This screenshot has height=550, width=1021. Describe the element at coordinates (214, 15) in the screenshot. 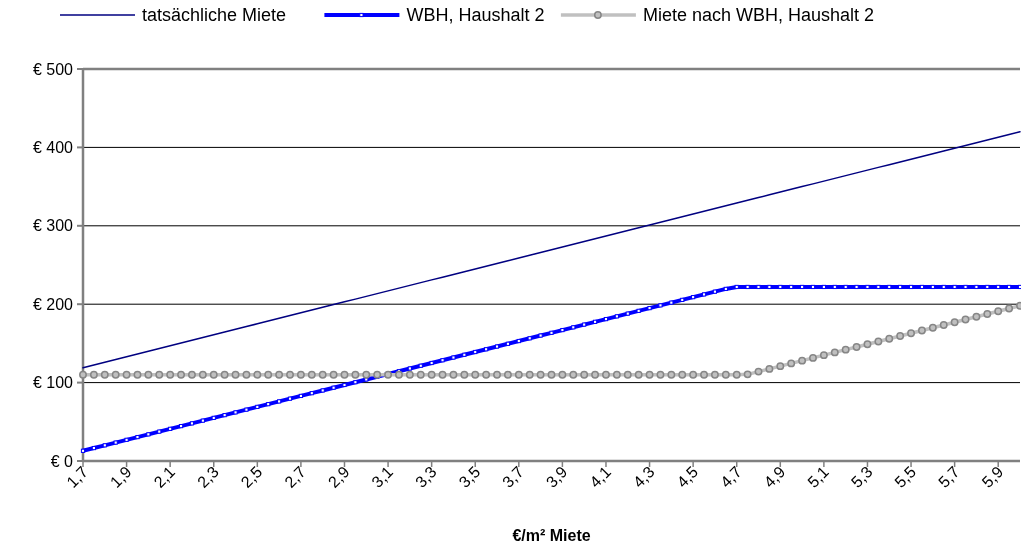

I see `legend-label: tatsächliche Miete` at that location.